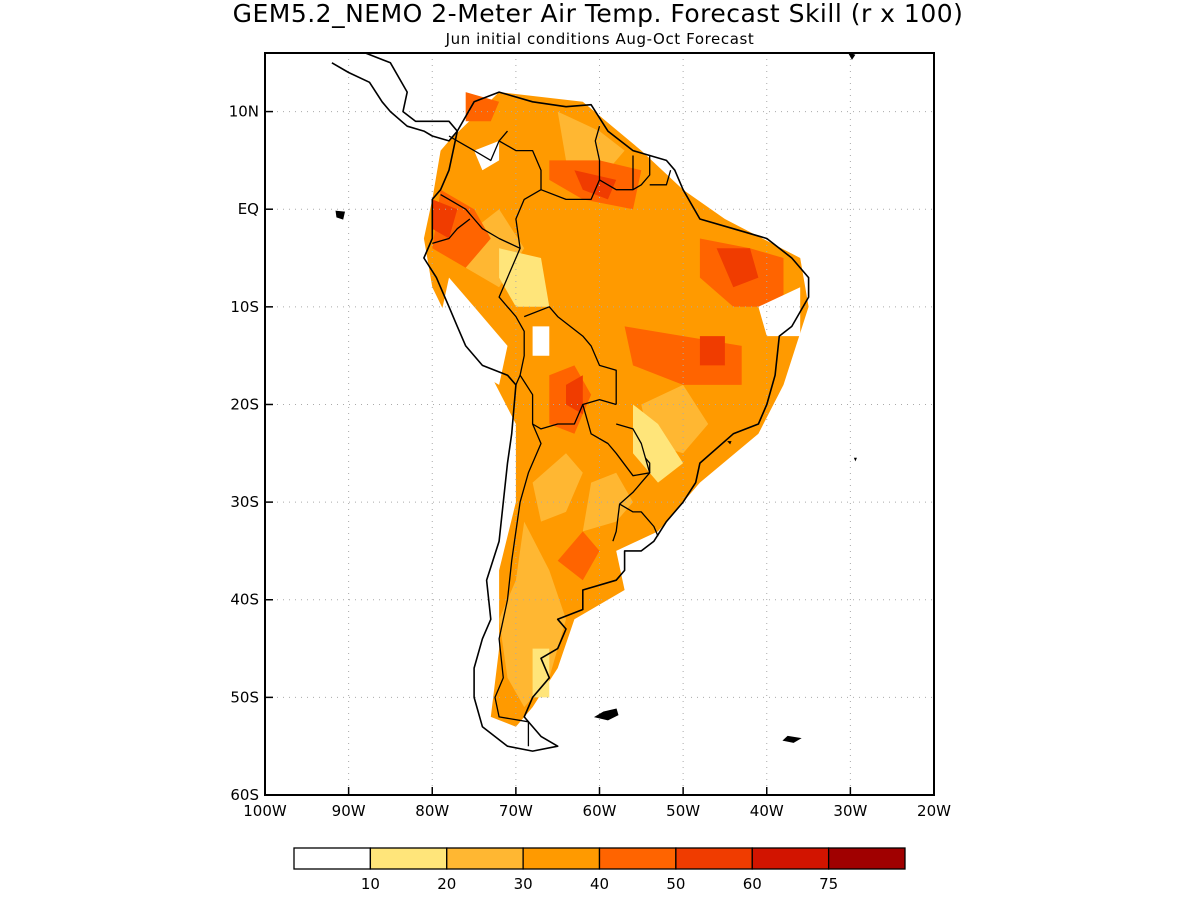 The image size is (1200, 900). I want to click on tick-label-lon: 70W, so click(516, 811).